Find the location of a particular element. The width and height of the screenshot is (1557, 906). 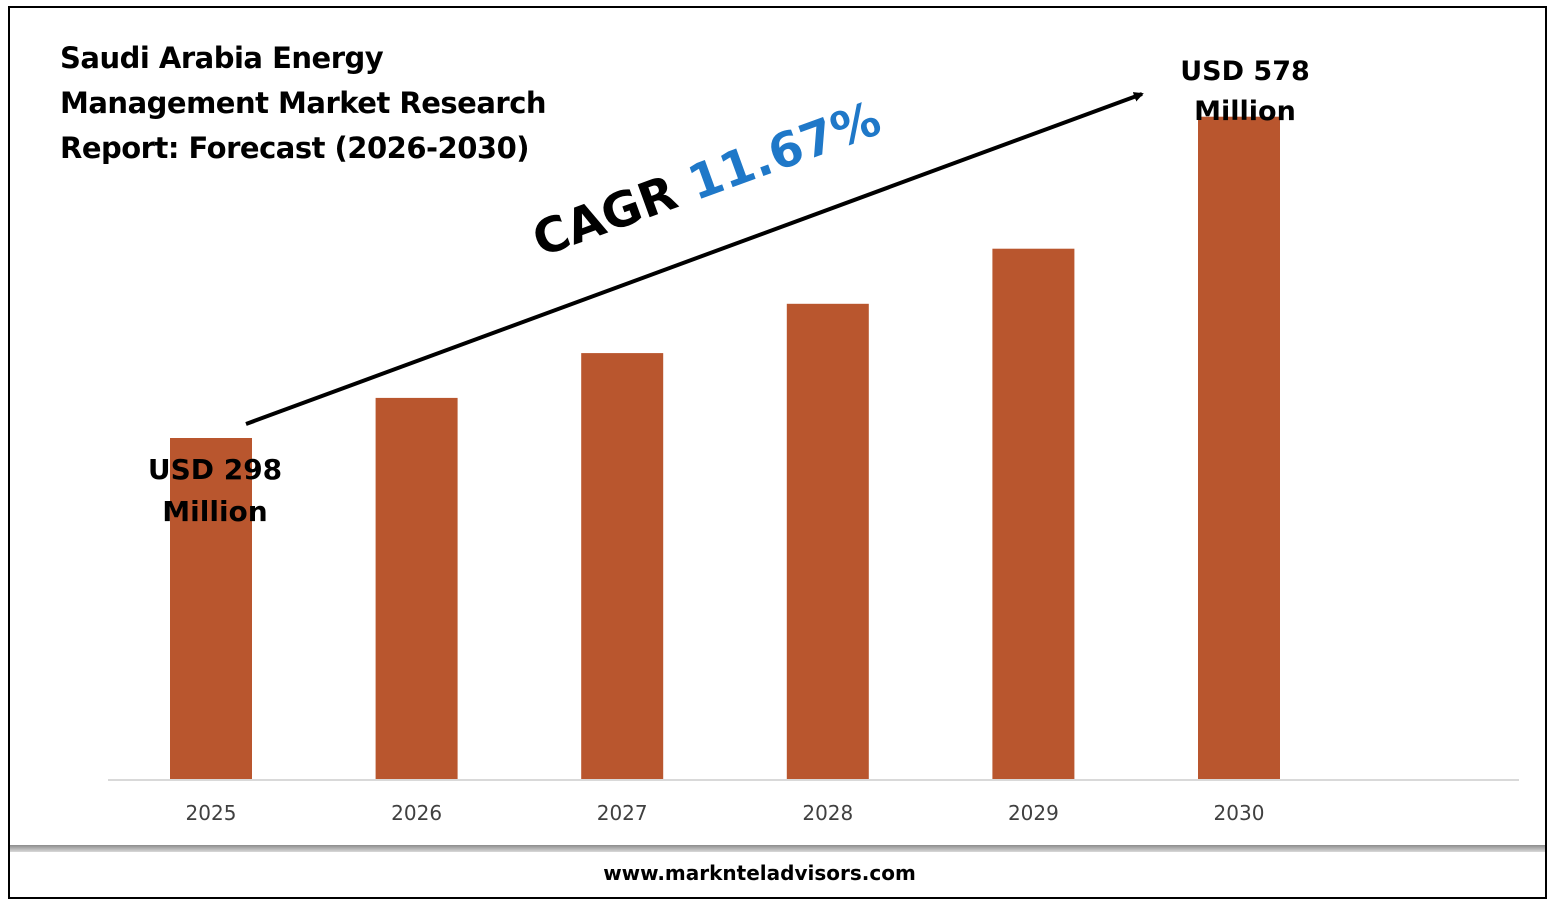

x-tick-label-2026: 2026 is located at coordinates (416, 813).